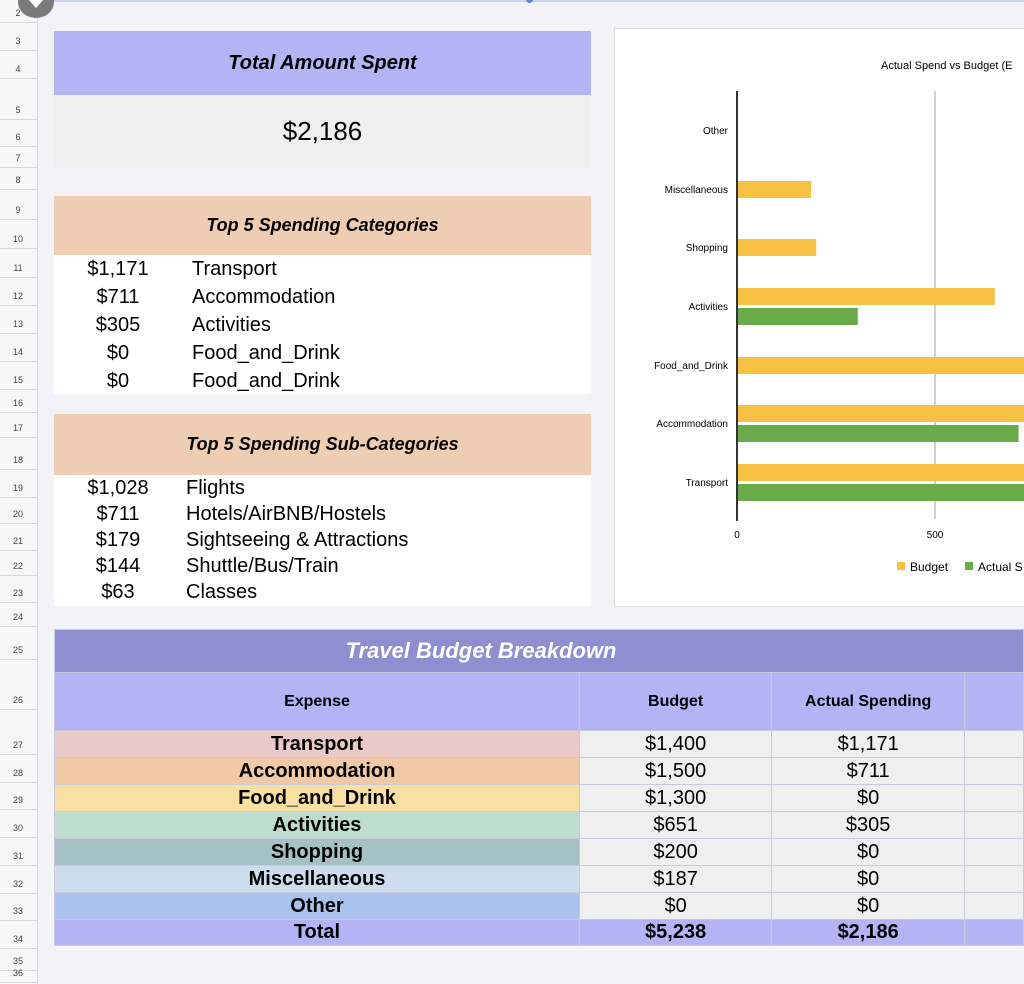 The height and width of the screenshot is (984, 1024). What do you see at coordinates (675, 771) in the screenshot?
I see `budget-cell: $1,500` at bounding box center [675, 771].